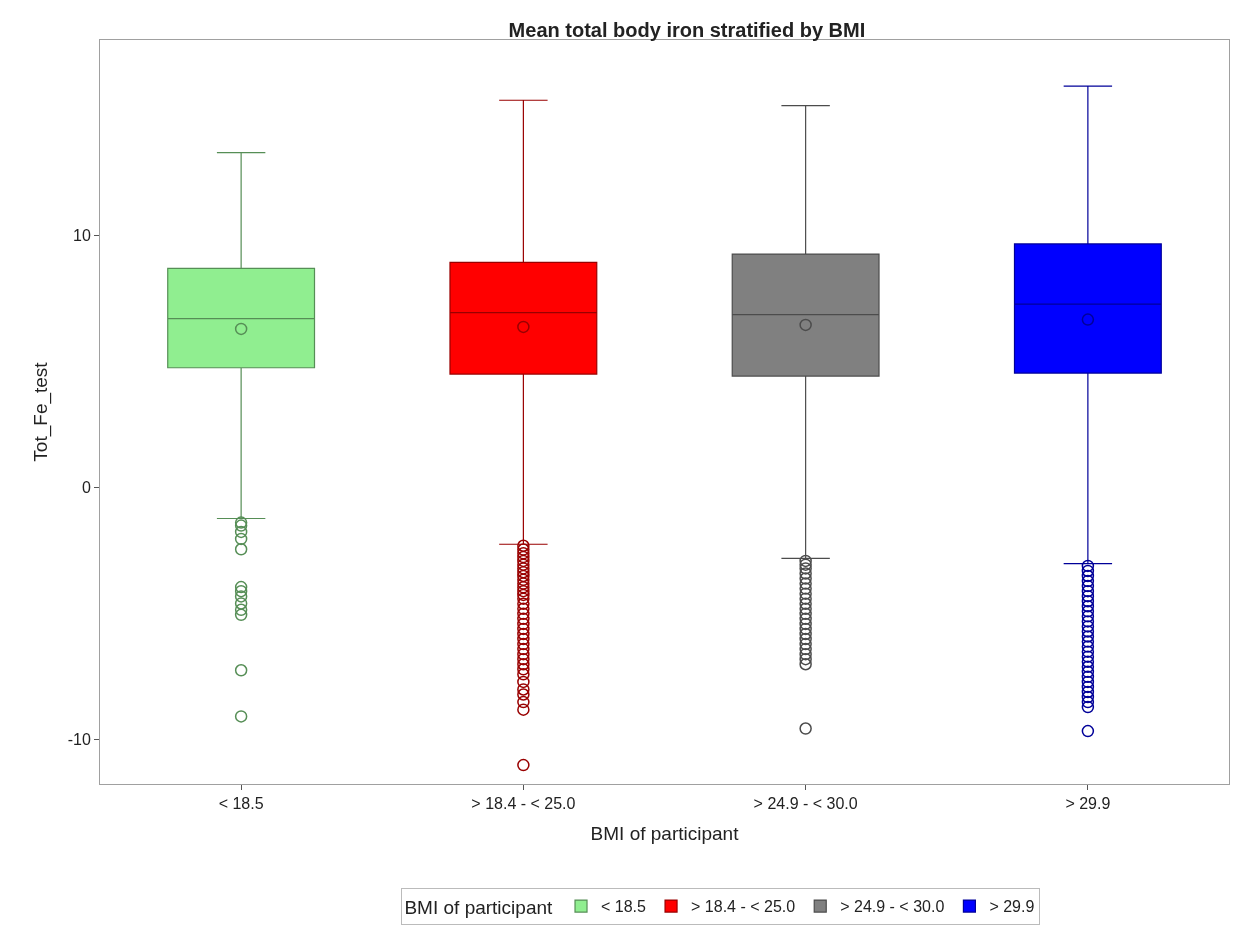 This screenshot has width=1249, height=937. Describe the element at coordinates (624, 907) in the screenshot. I see `legend-label: < 18.5` at that location.